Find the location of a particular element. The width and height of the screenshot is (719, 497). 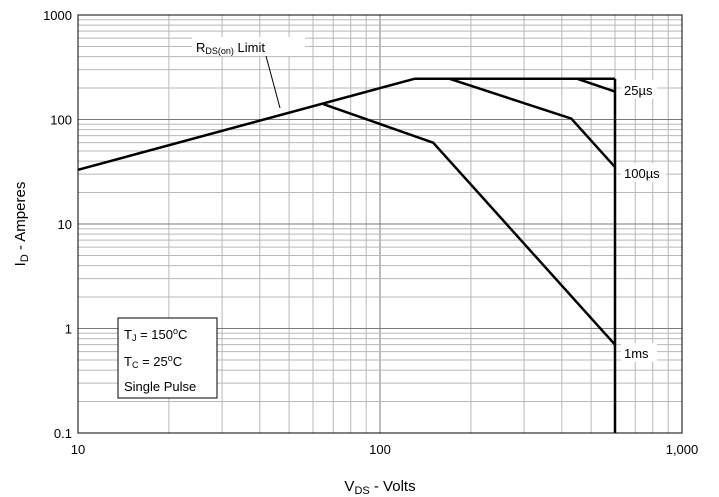

x-tick-label: 1,000 is located at coordinates (682, 449).